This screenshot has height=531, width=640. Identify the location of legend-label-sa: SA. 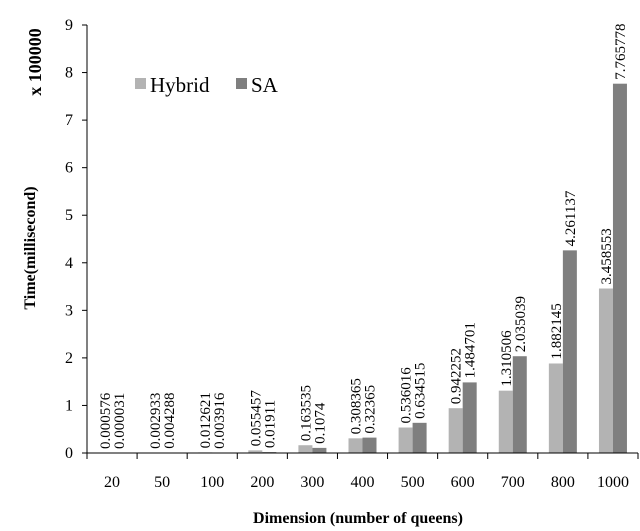
(265, 85).